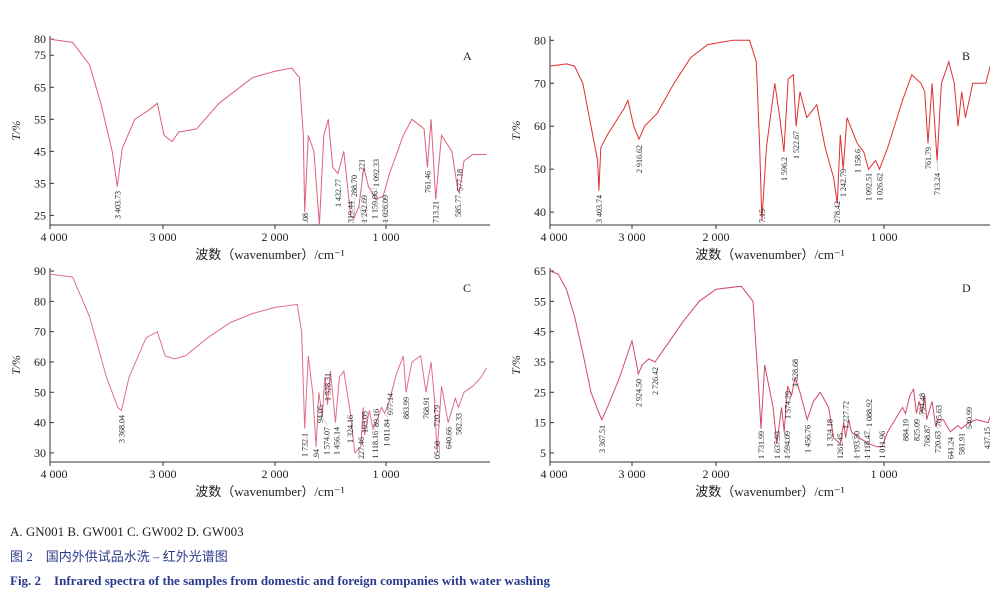  I want to click on peak-label: 1 092.51, so click(869, 187).